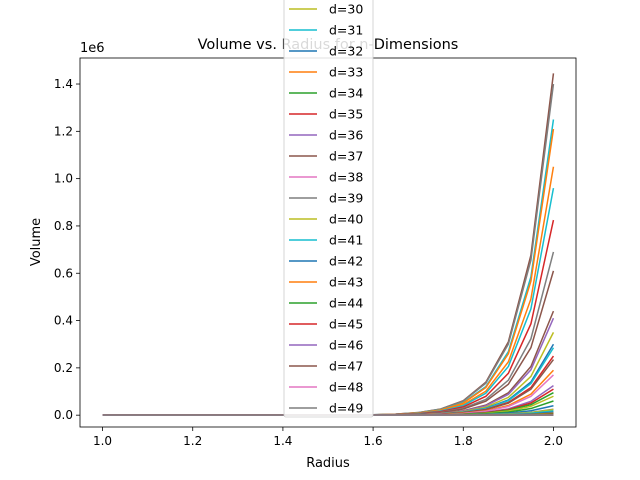 This screenshot has height=480, width=640. Describe the element at coordinates (346, 366) in the screenshot. I see `legend-label: d=47` at that location.